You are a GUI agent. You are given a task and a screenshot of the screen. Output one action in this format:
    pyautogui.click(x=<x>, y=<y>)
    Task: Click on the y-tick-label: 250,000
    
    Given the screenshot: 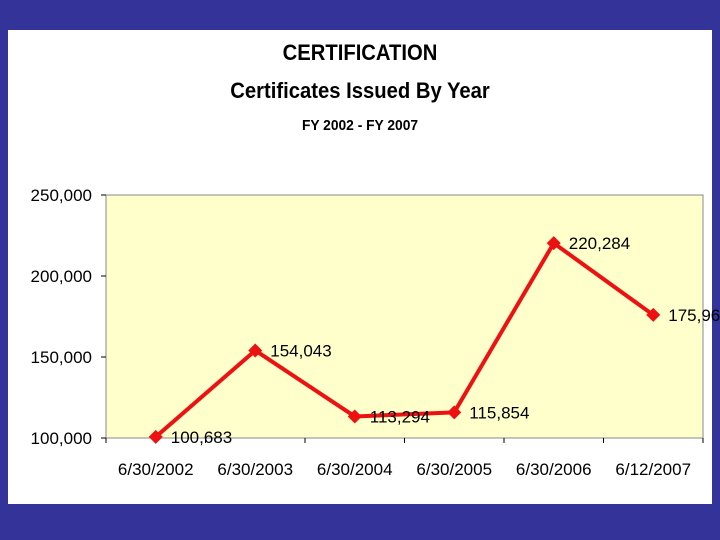 What is the action you would take?
    pyautogui.click(x=61, y=195)
    